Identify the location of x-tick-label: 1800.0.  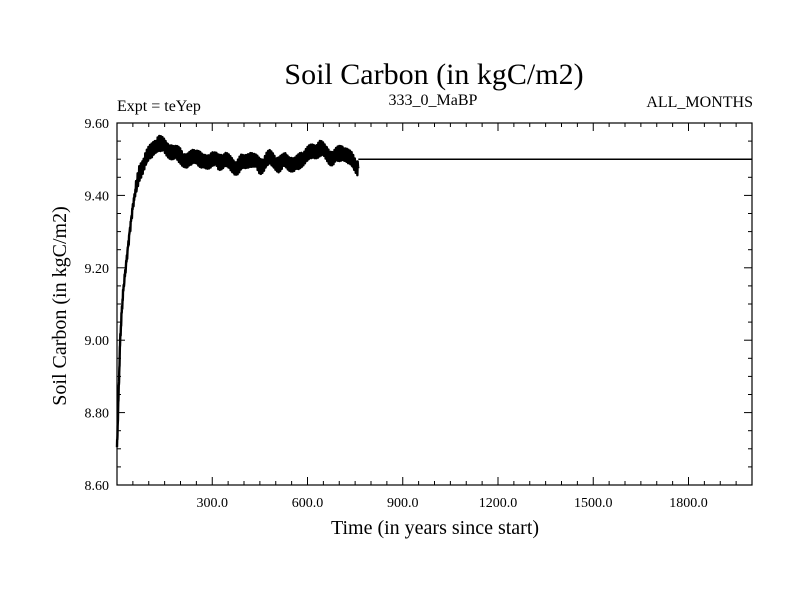
(688, 503).